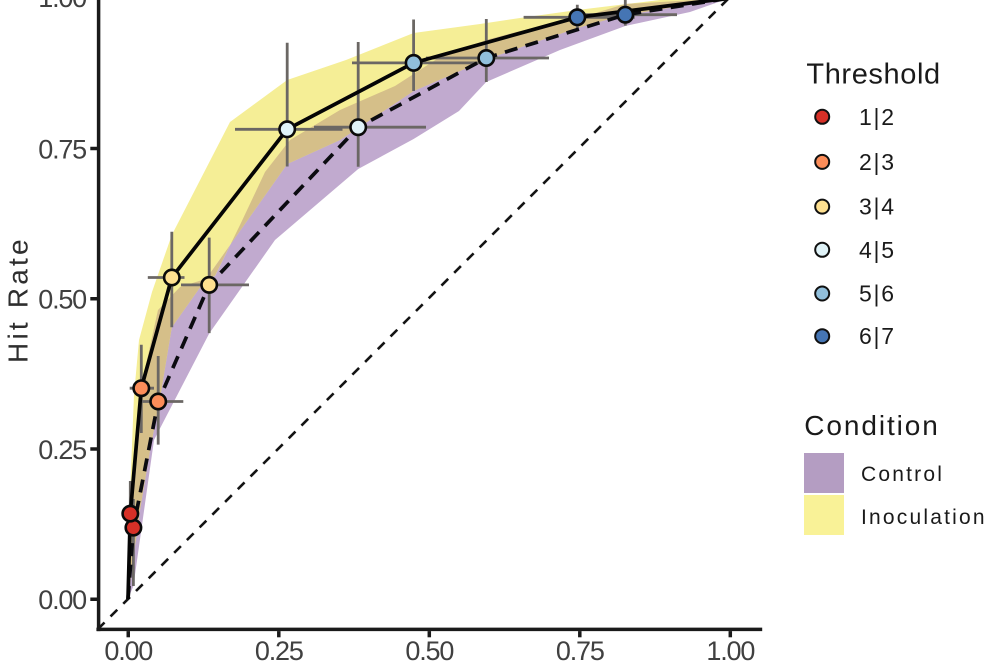  What do you see at coordinates (924, 517) in the screenshot?
I see `svg-text: Inoculation` at bounding box center [924, 517].